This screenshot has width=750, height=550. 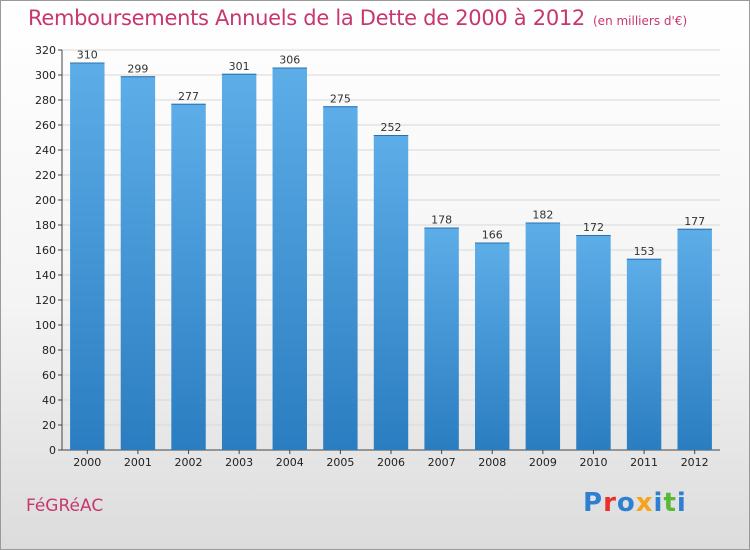 I want to click on bar-value-label: 153, so click(x=644, y=251).